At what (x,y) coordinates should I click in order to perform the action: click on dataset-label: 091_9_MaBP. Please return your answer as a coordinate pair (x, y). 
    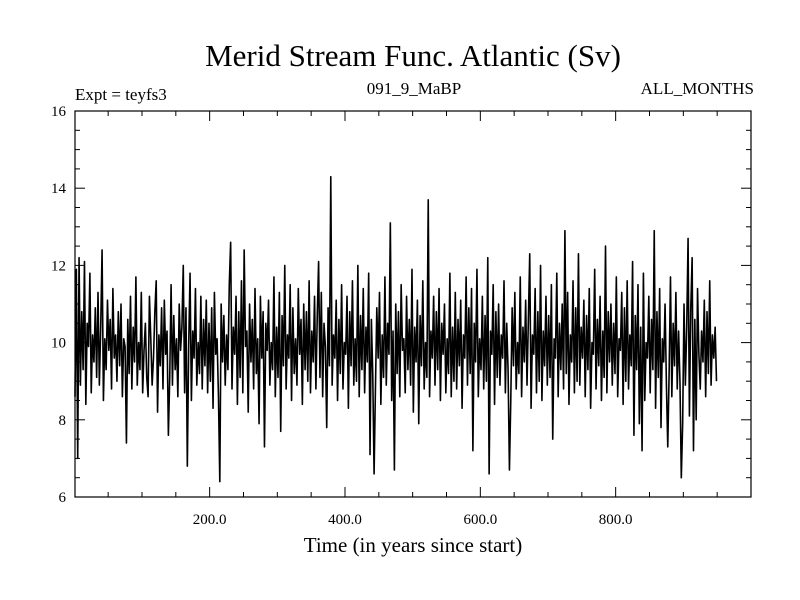
    Looking at the image, I should click on (414, 88).